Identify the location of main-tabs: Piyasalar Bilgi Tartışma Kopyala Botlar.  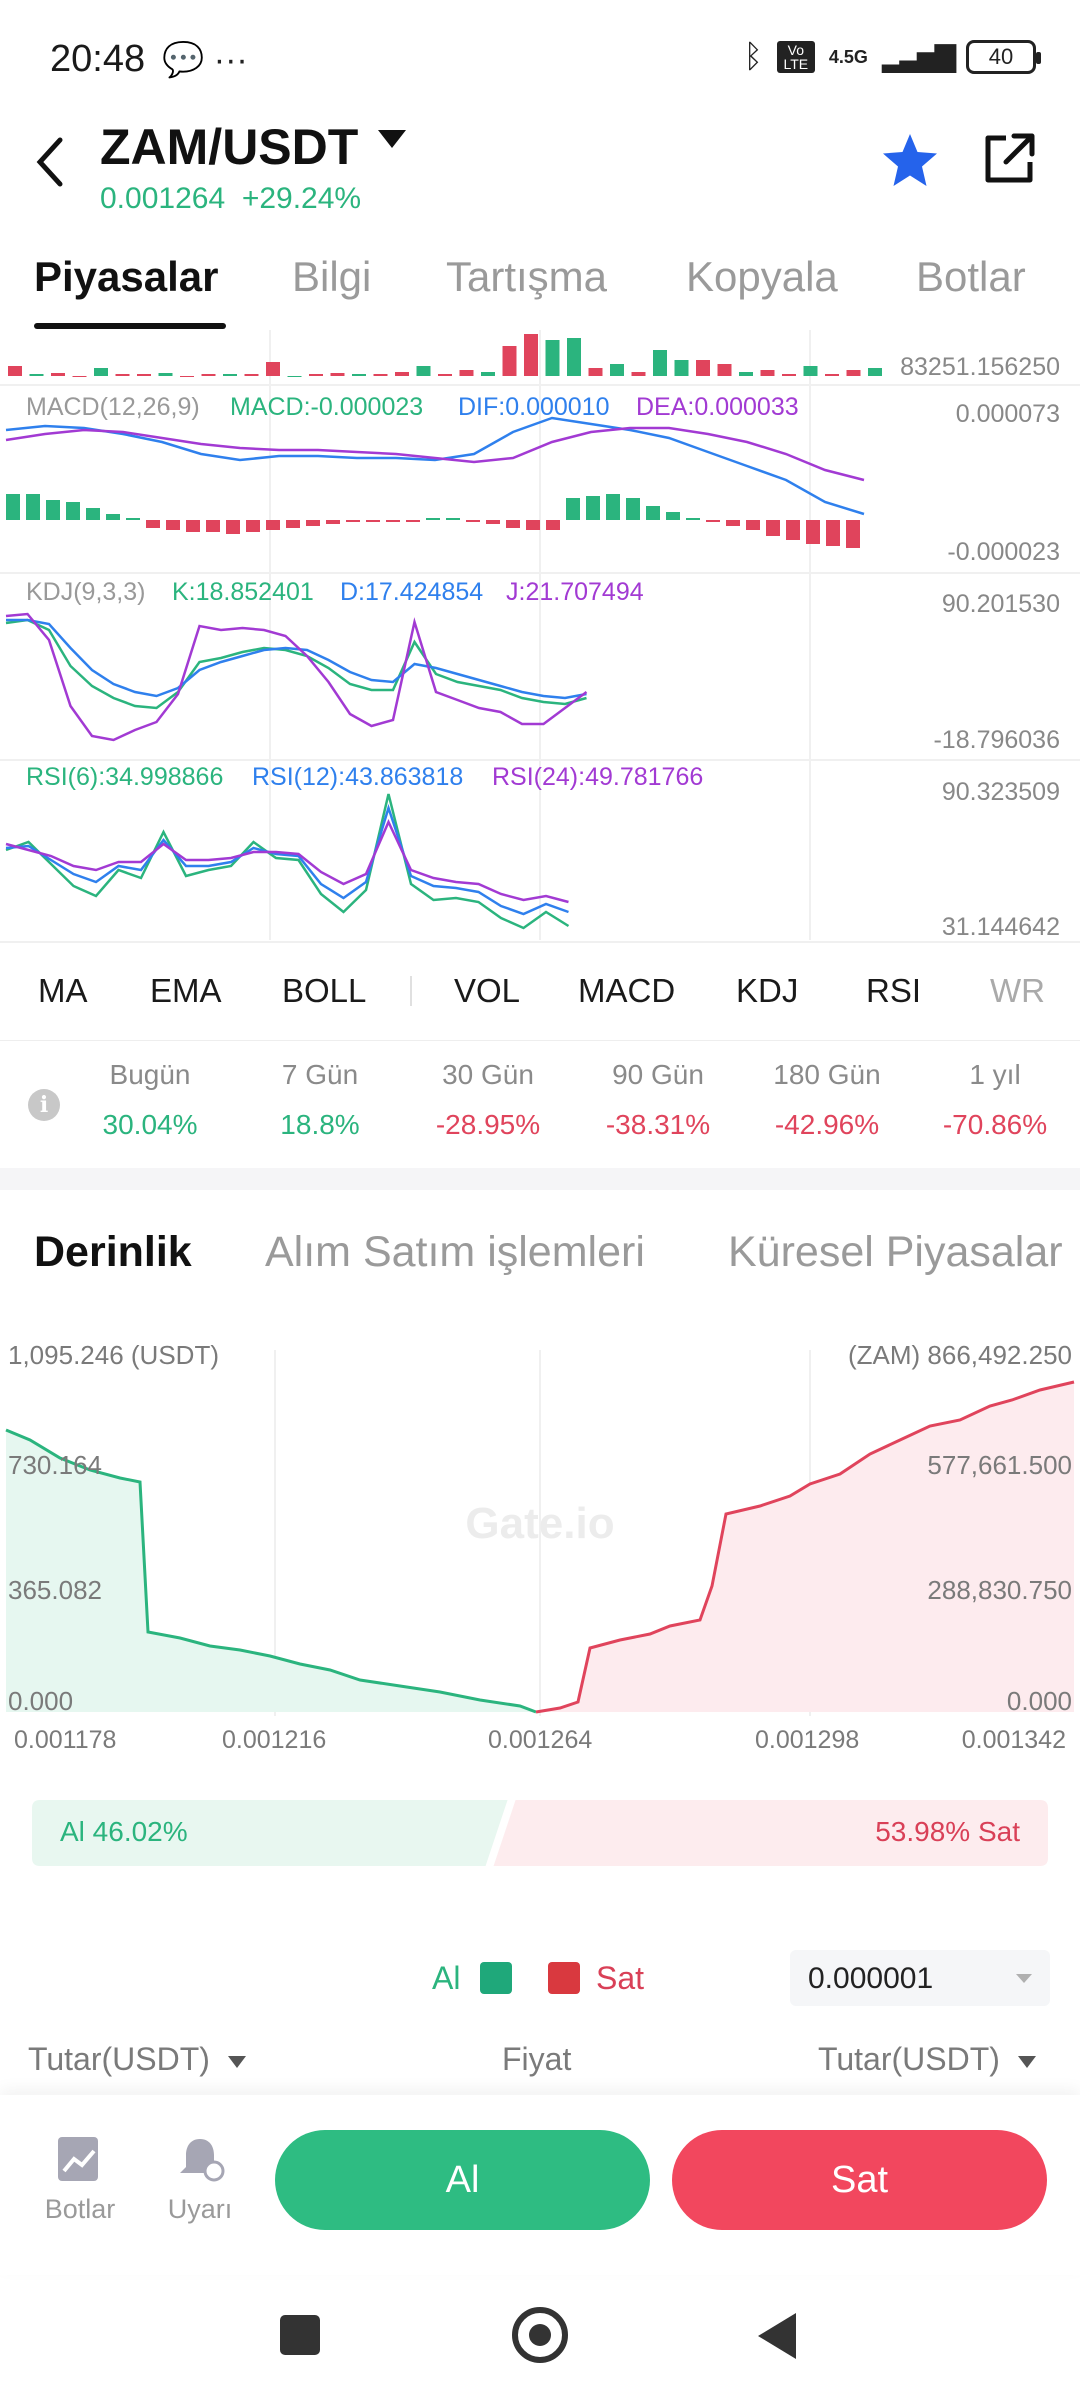
(540, 287).